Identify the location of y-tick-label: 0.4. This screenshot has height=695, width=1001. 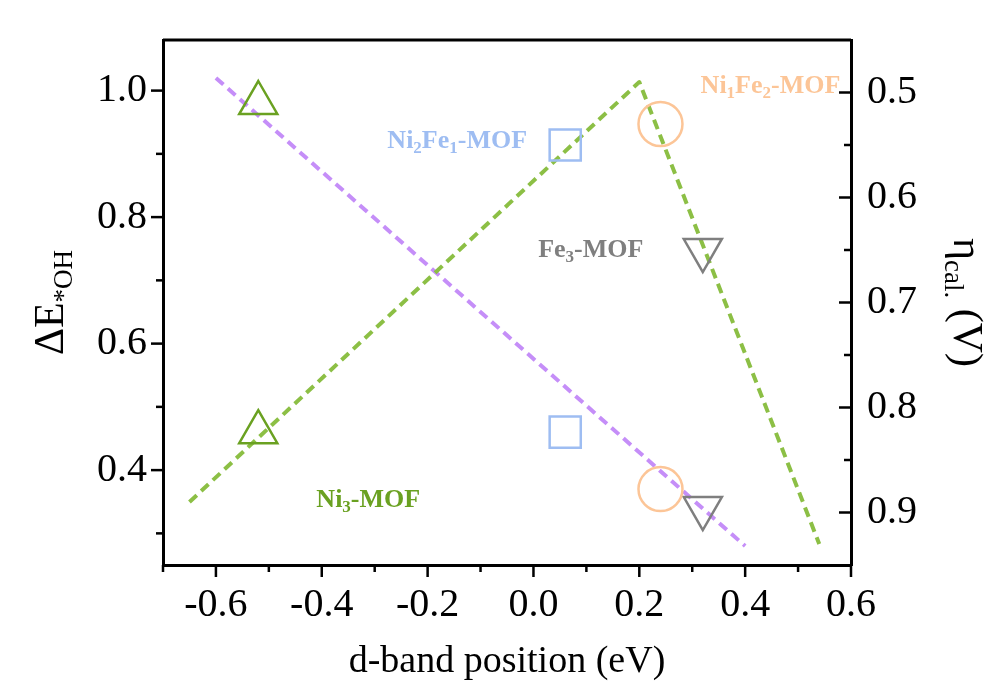
(122, 467).